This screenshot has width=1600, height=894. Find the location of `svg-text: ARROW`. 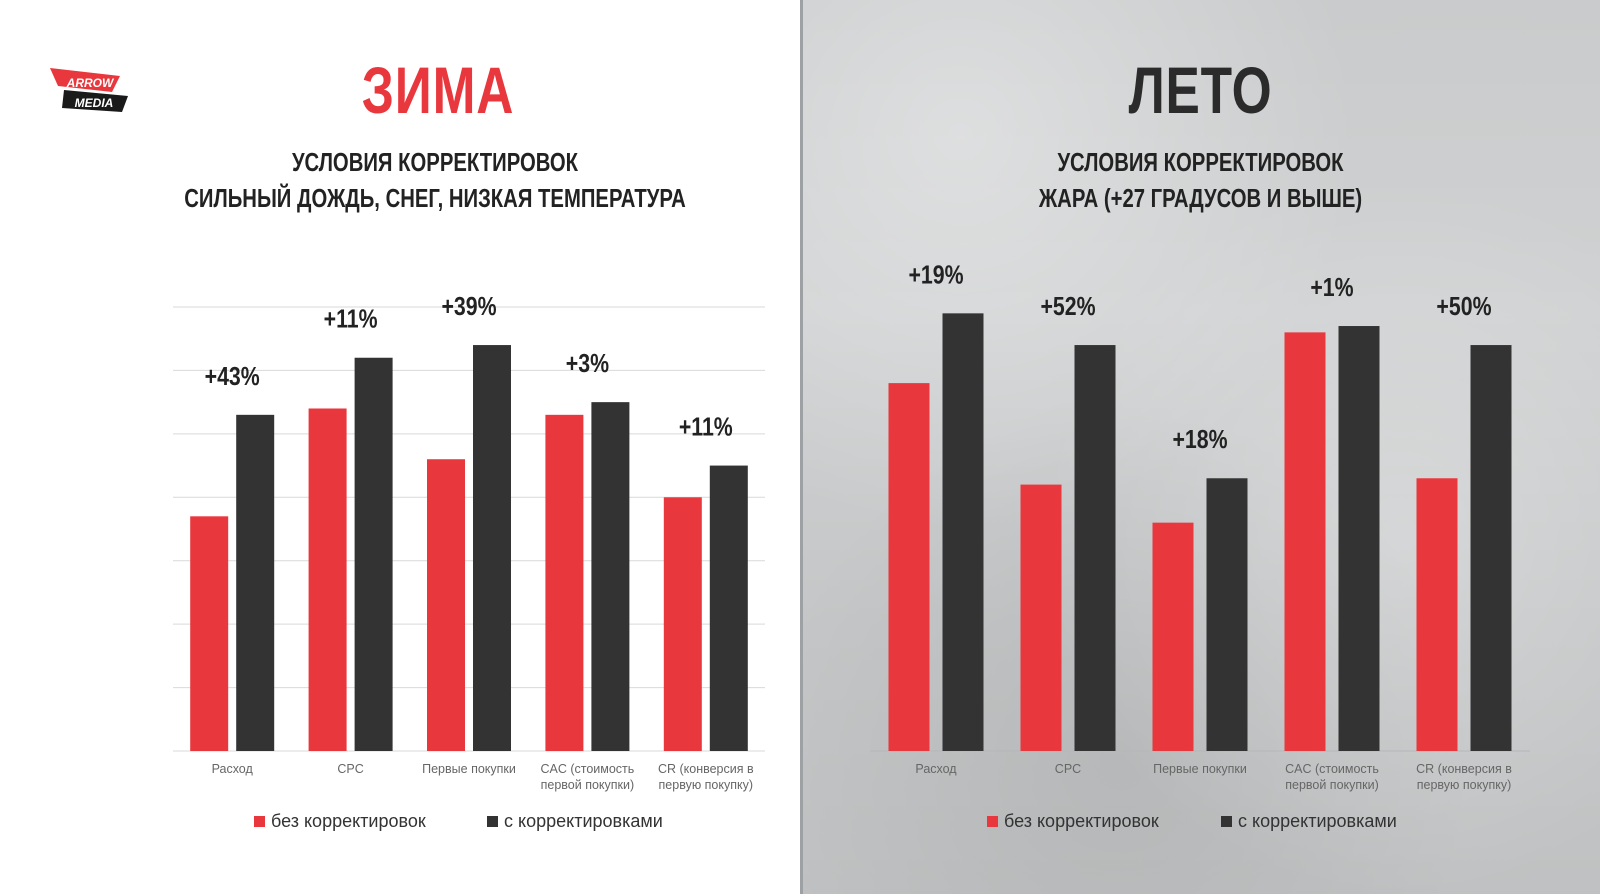

svg-text: ARROW is located at coordinates (90, 83).